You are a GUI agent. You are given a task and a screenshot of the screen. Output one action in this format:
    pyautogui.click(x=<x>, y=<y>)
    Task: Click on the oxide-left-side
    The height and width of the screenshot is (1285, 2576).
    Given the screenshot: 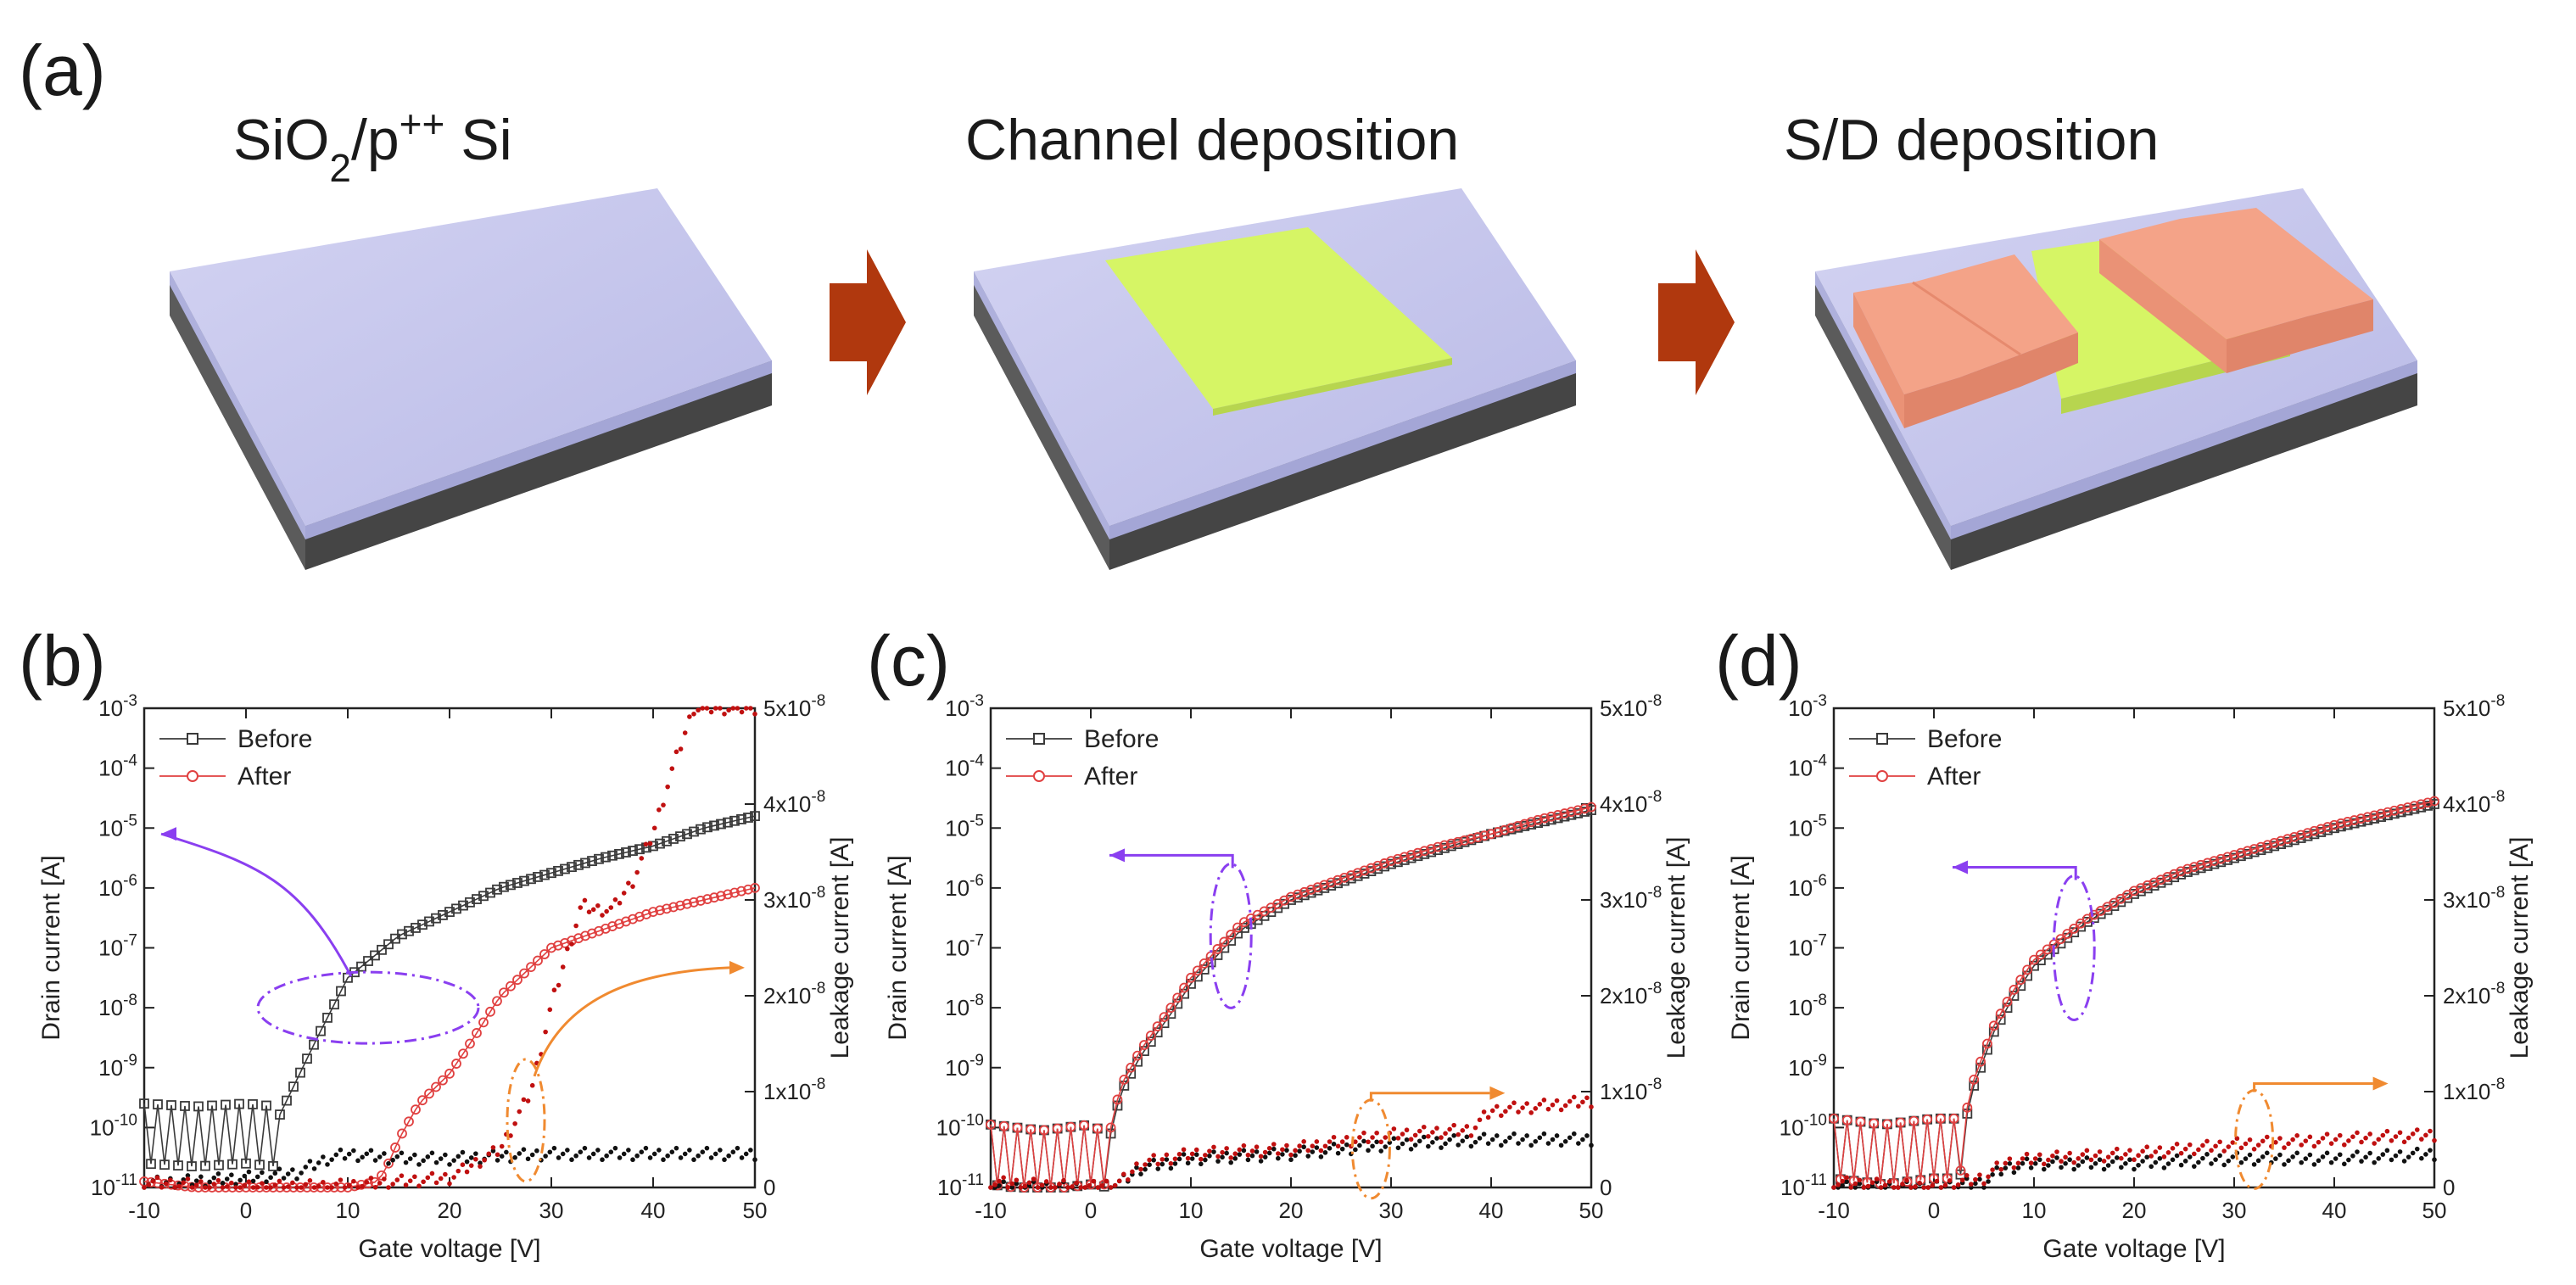 What is the action you would take?
    pyautogui.click(x=1041, y=405)
    